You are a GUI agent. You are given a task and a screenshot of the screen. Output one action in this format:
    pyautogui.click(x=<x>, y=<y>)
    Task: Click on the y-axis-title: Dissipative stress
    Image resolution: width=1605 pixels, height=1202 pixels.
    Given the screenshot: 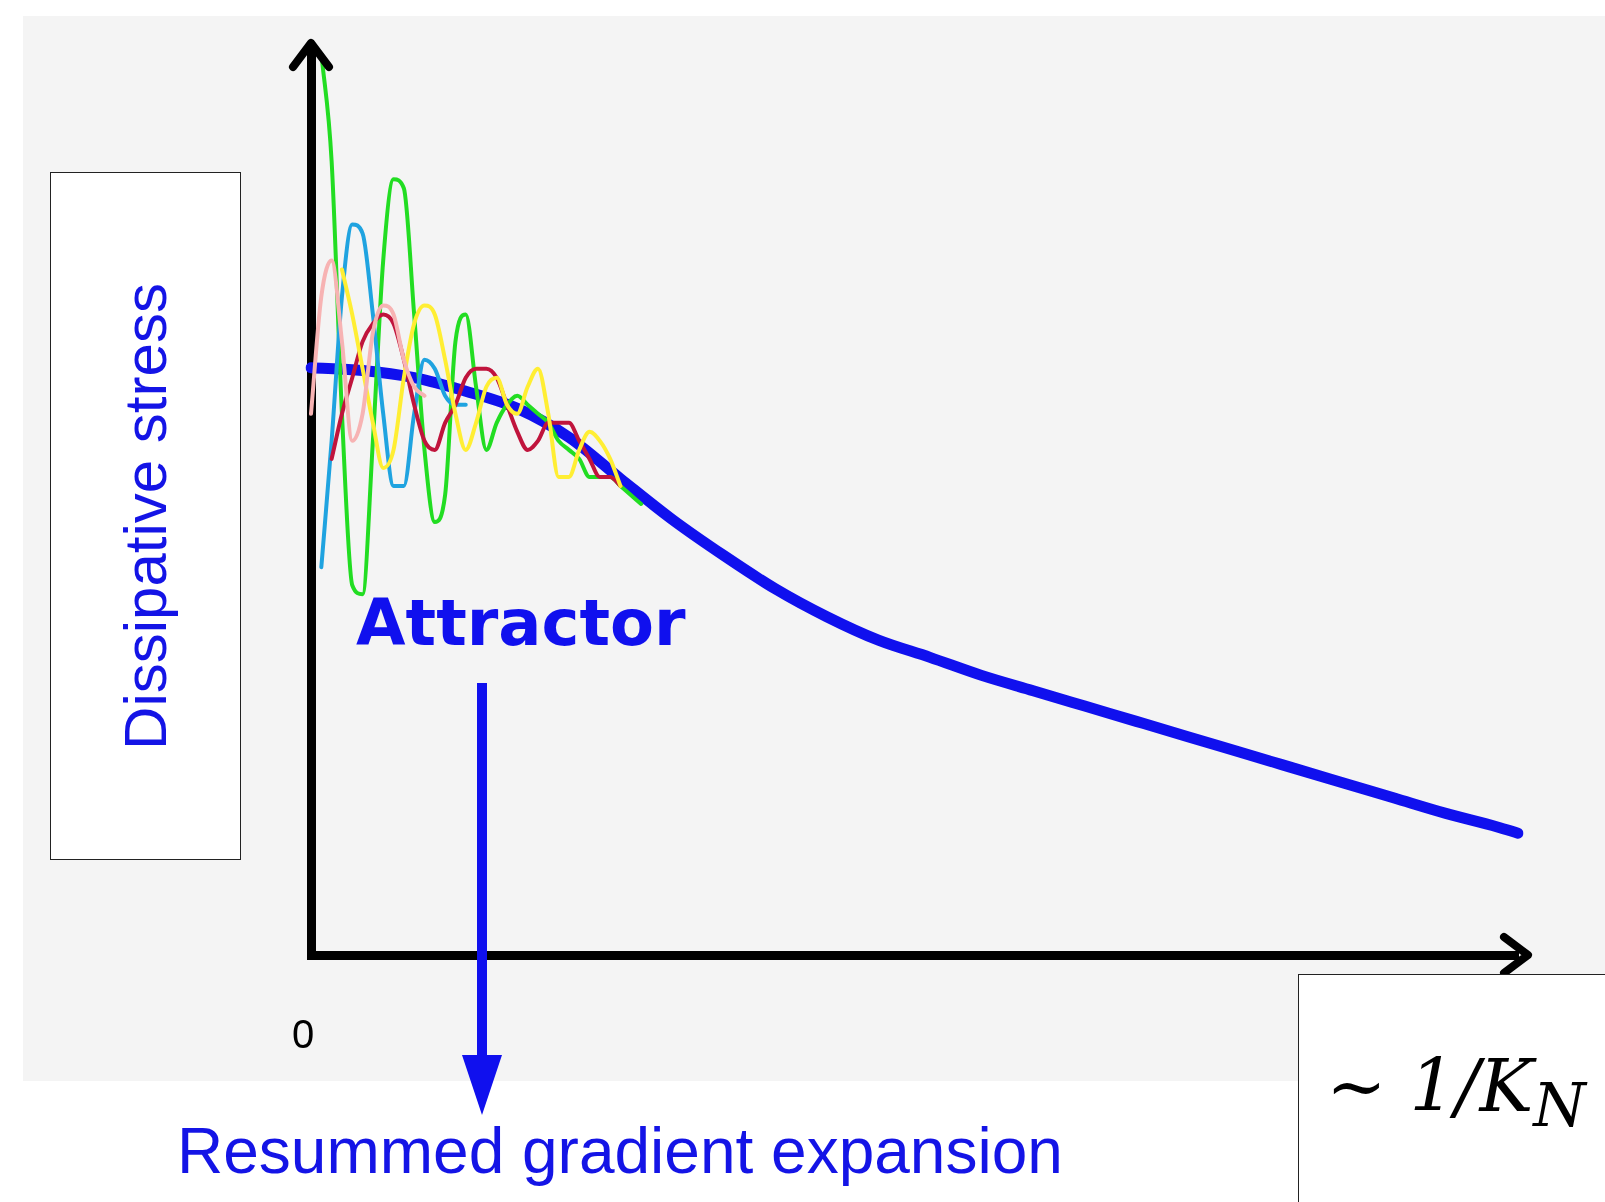 What is the action you would take?
    pyautogui.click(x=145, y=516)
    